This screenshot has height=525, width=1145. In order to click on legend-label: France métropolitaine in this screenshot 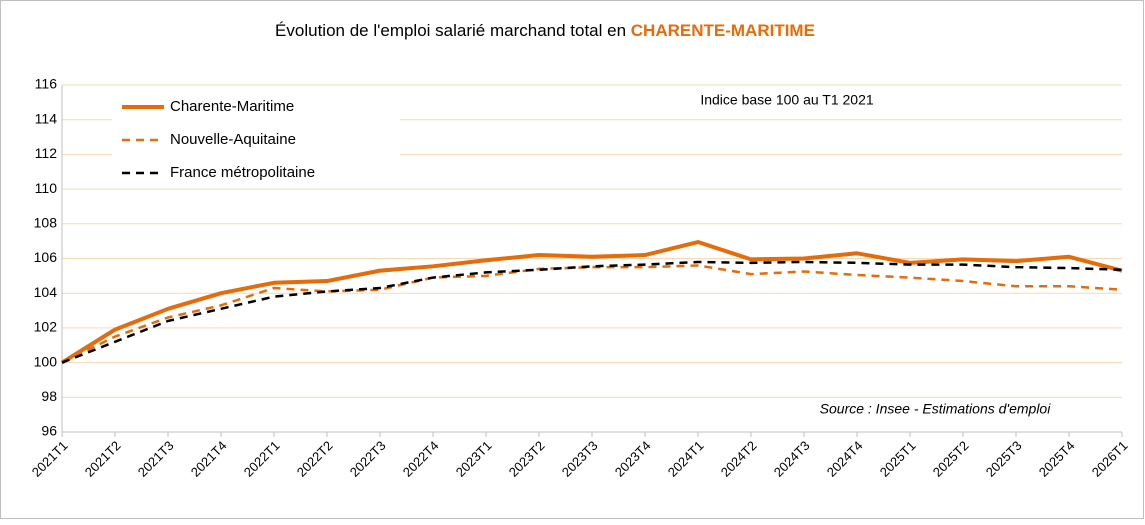, I will do `click(242, 172)`.